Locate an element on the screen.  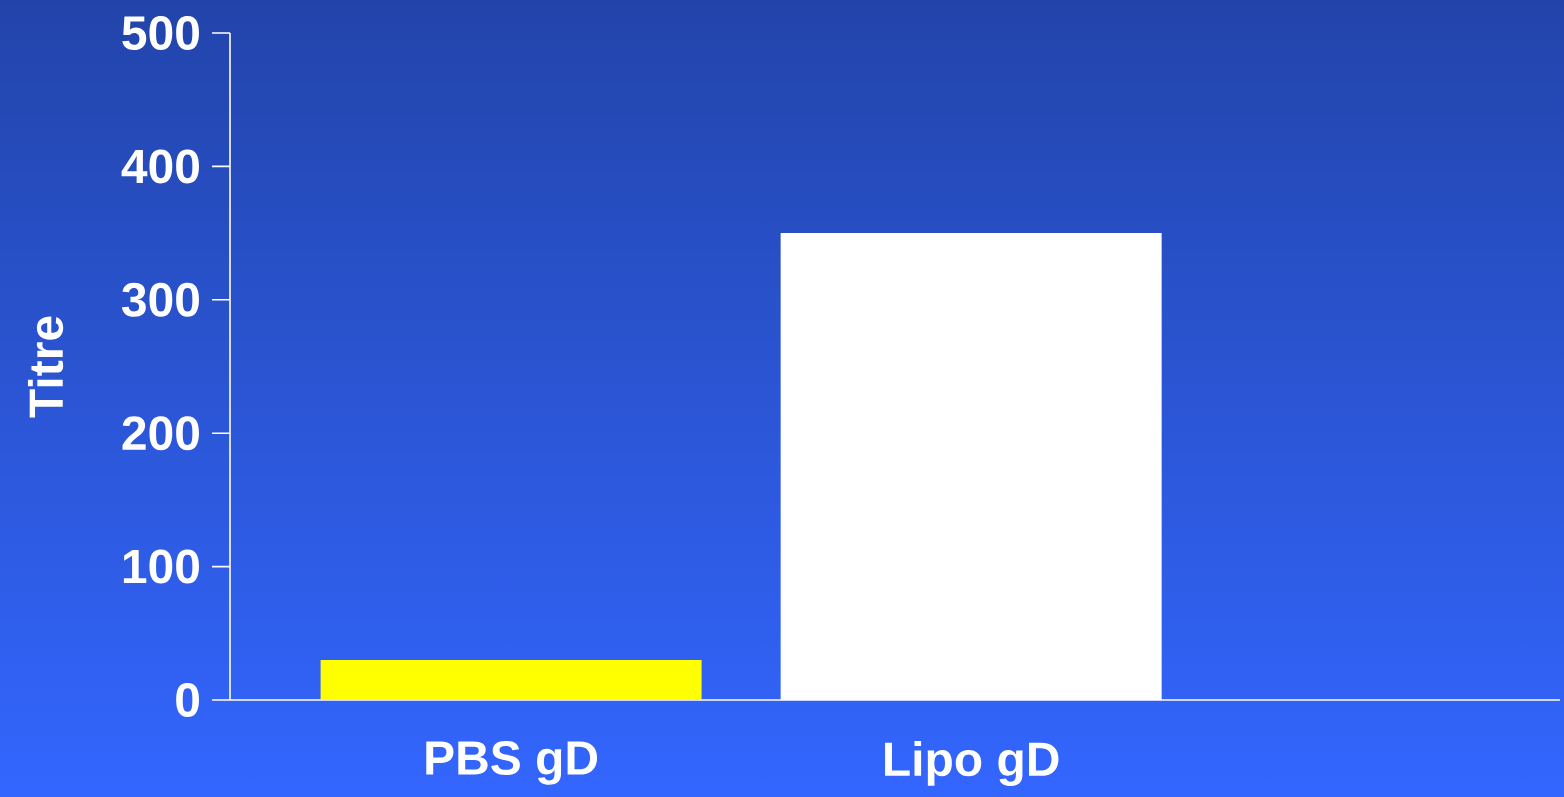
y-tick-label: 200 is located at coordinates (160, 433).